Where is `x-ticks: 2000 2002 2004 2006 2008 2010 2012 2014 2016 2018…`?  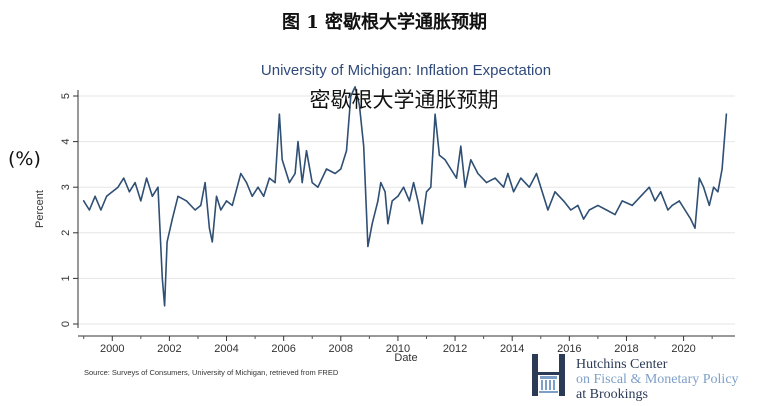
x-ticks: 2000 2002 2004 2006 2008 2010 2012 2014 2016 2018… is located at coordinates (398, 345).